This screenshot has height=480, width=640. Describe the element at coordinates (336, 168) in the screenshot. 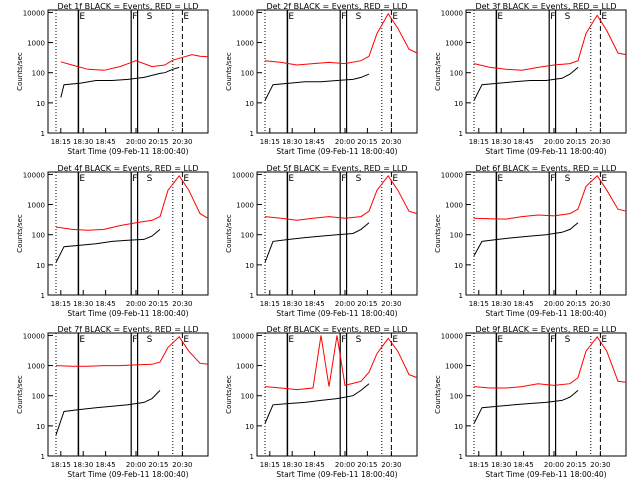

I see `panel-title: Det 5f BLACK = Events, RED = LLD` at that location.